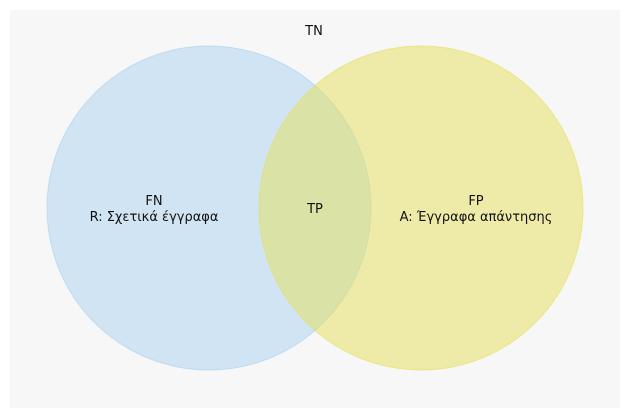  What do you see at coordinates (476, 217) in the screenshot?
I see `right-set-name: A: Έγγραφα απάντησης` at bounding box center [476, 217].